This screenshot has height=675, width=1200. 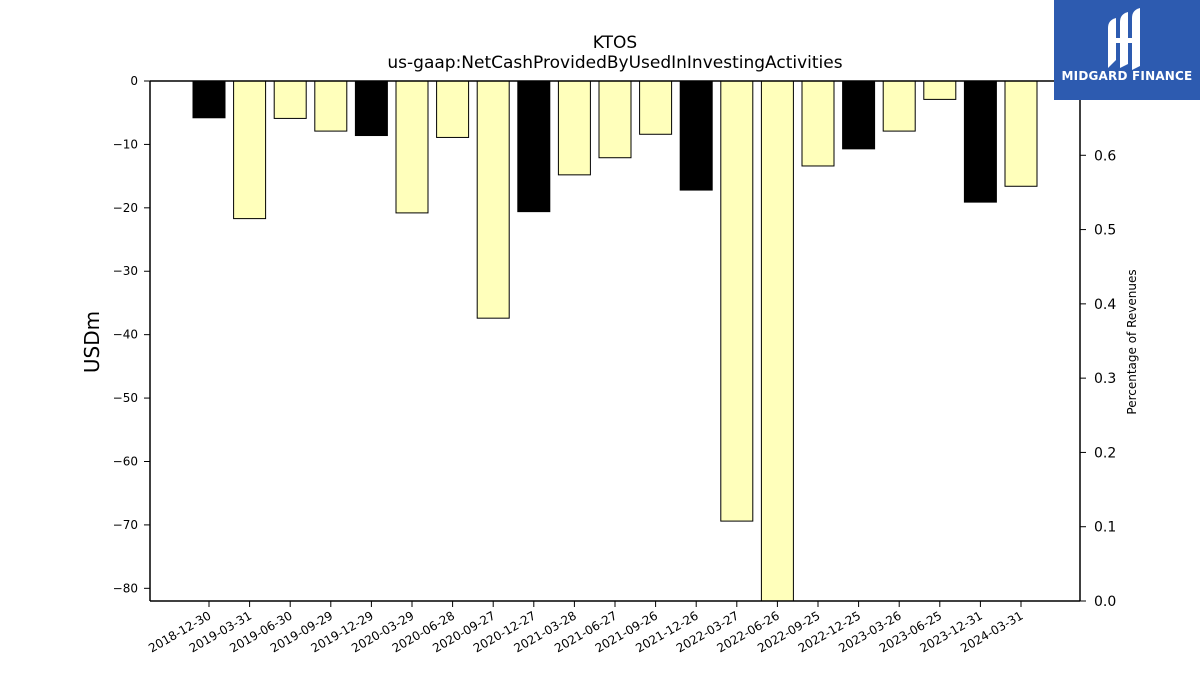 I want to click on chart-title: KTOS, so click(x=615, y=43).